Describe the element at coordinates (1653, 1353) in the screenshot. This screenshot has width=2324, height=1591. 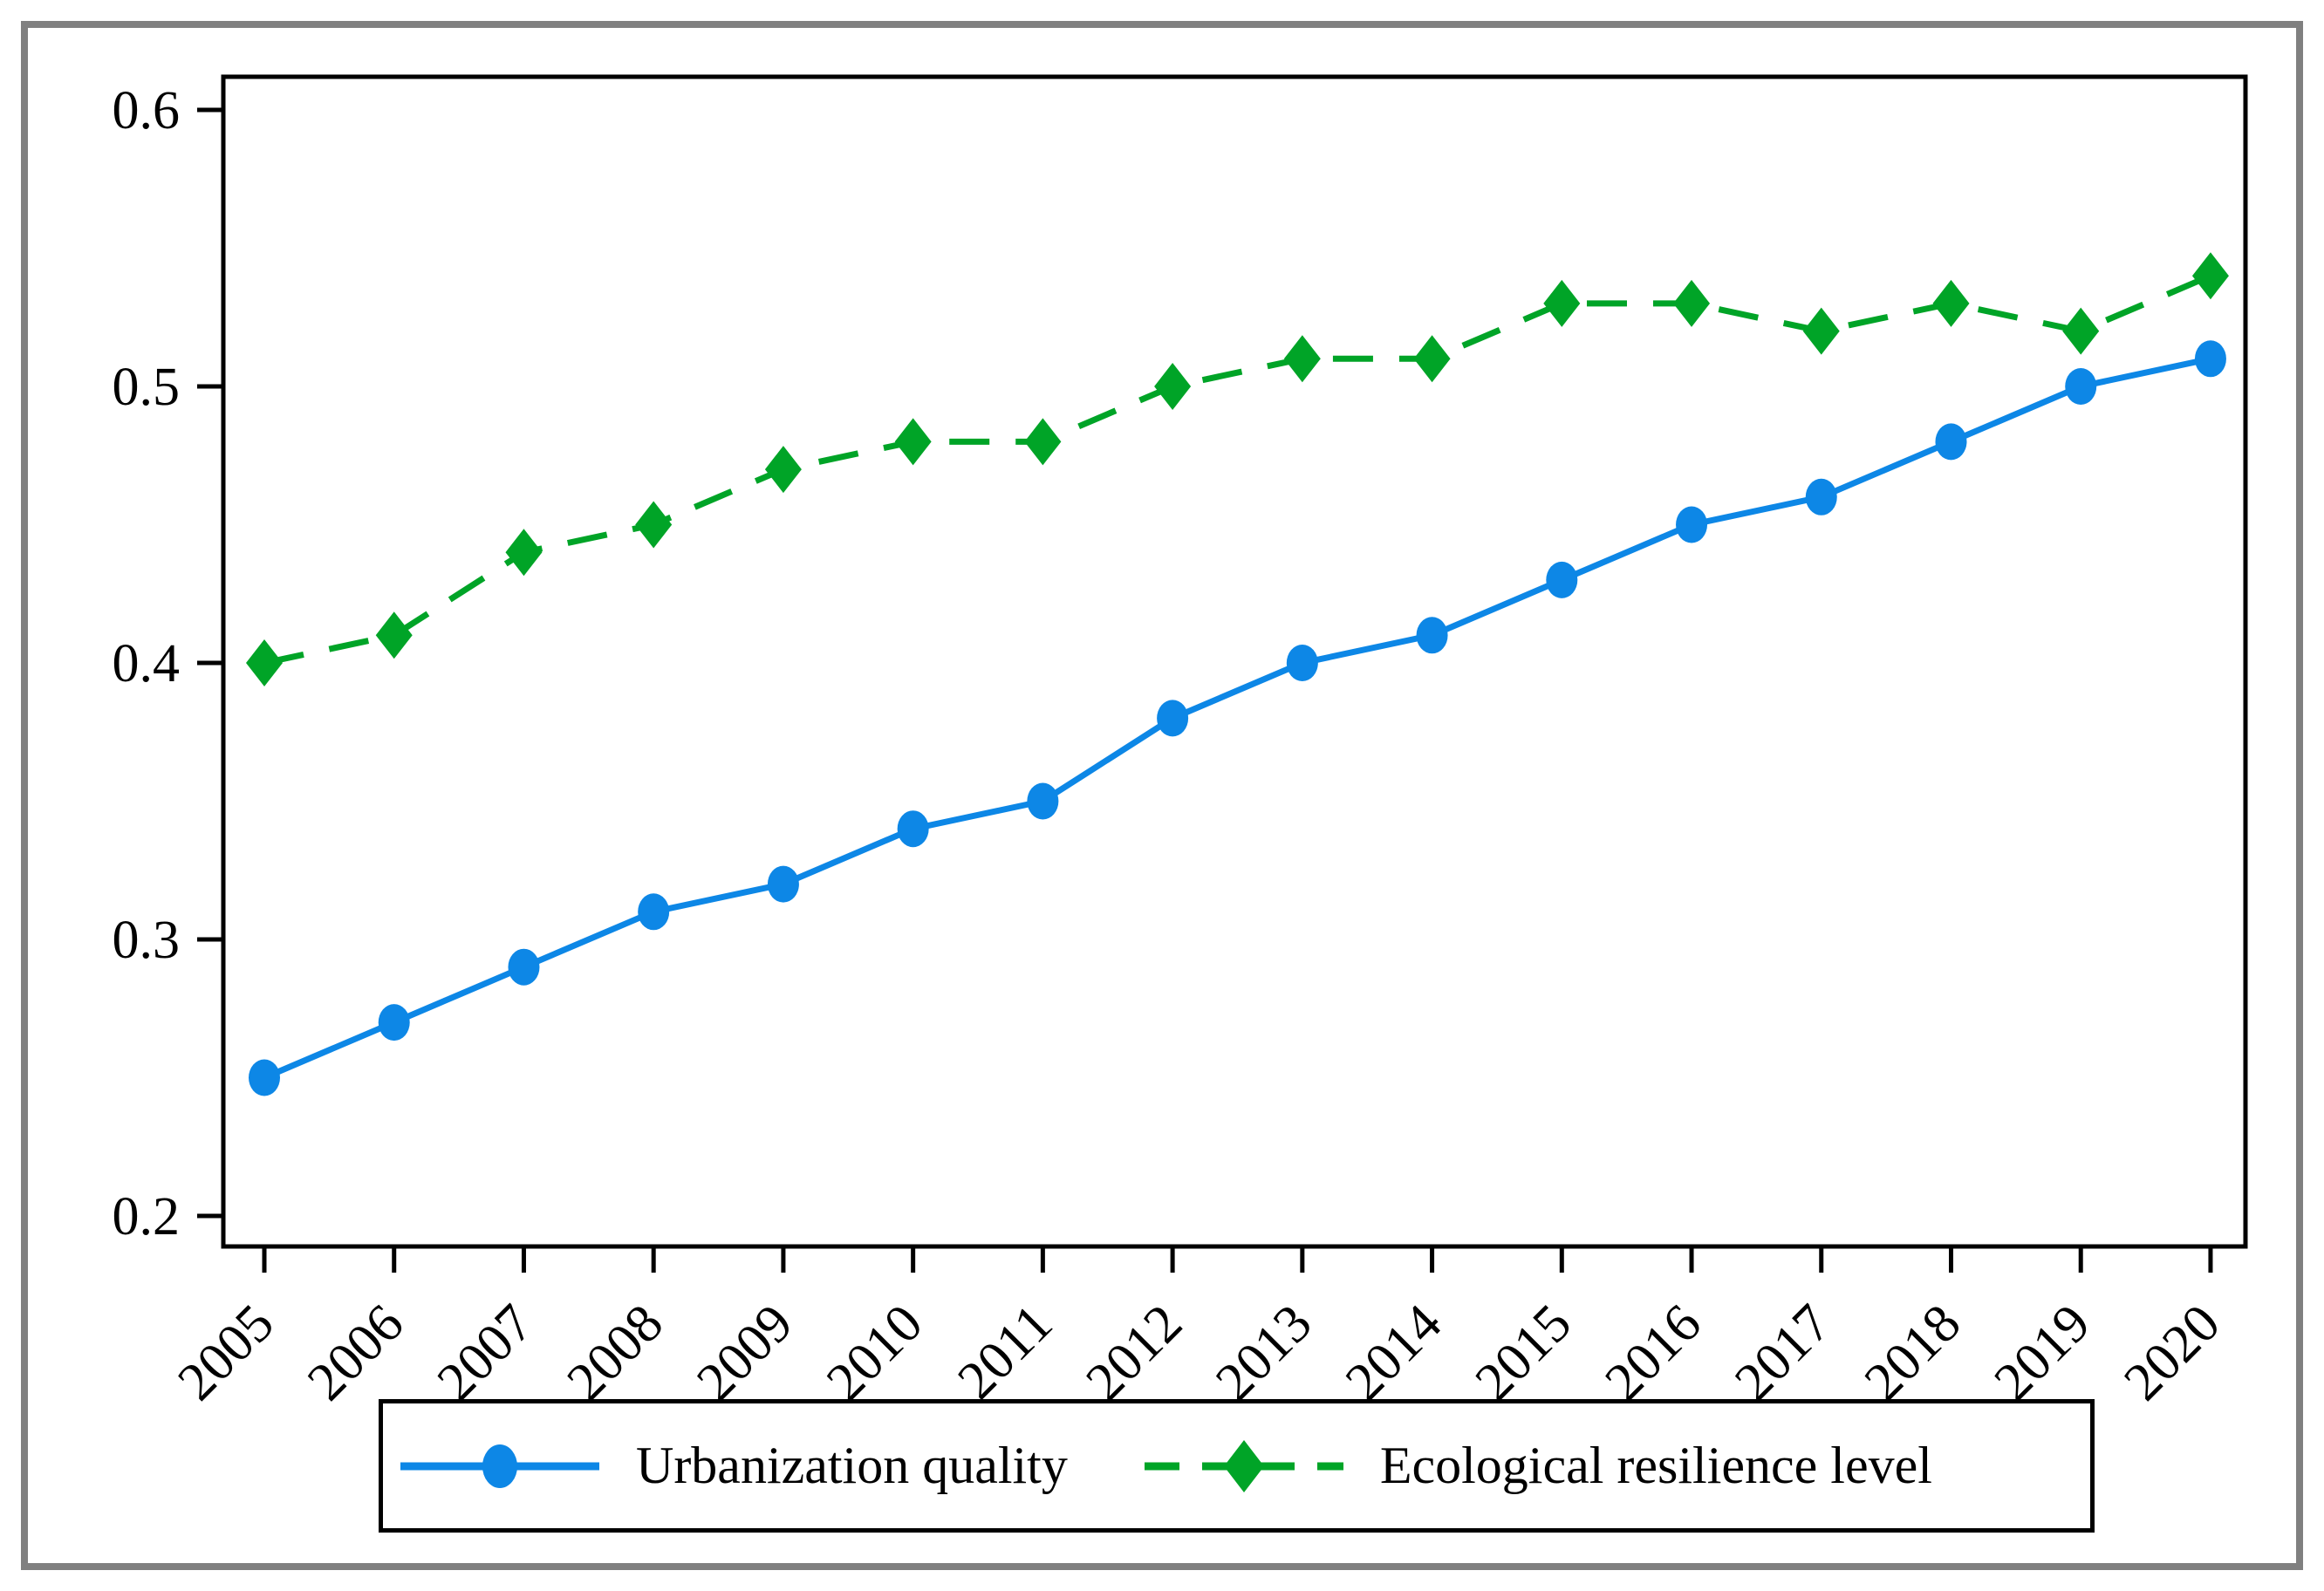
I see `x-tick-label: 2016` at that location.